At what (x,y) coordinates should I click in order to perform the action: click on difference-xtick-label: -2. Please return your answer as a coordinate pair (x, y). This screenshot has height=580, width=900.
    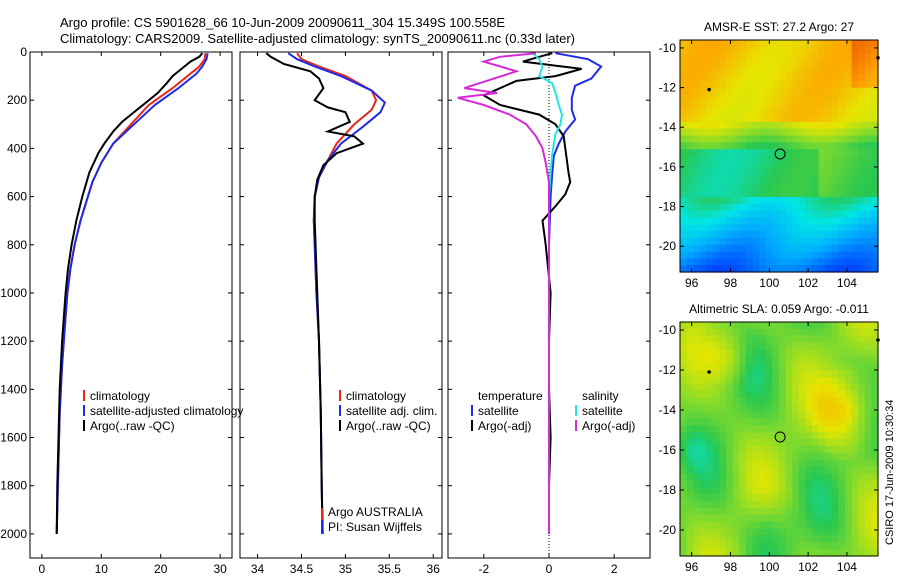
    Looking at the image, I should click on (484, 569).